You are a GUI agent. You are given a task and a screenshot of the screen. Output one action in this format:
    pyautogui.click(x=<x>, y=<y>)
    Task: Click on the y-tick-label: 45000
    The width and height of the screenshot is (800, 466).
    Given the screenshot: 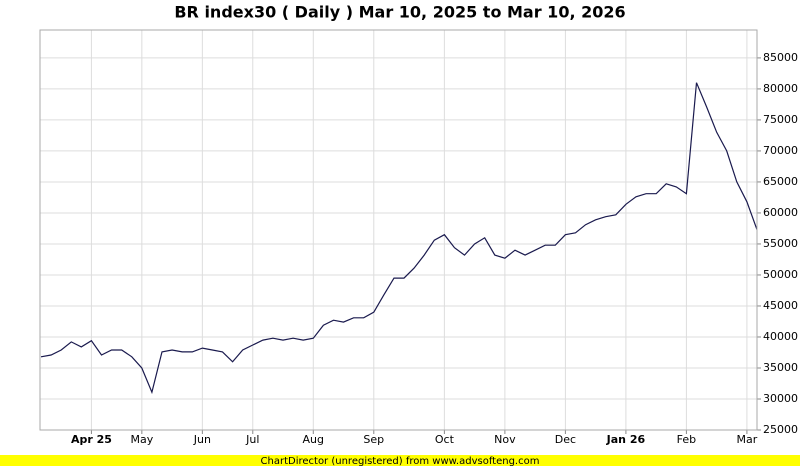 What is the action you would take?
    pyautogui.click(x=780, y=305)
    